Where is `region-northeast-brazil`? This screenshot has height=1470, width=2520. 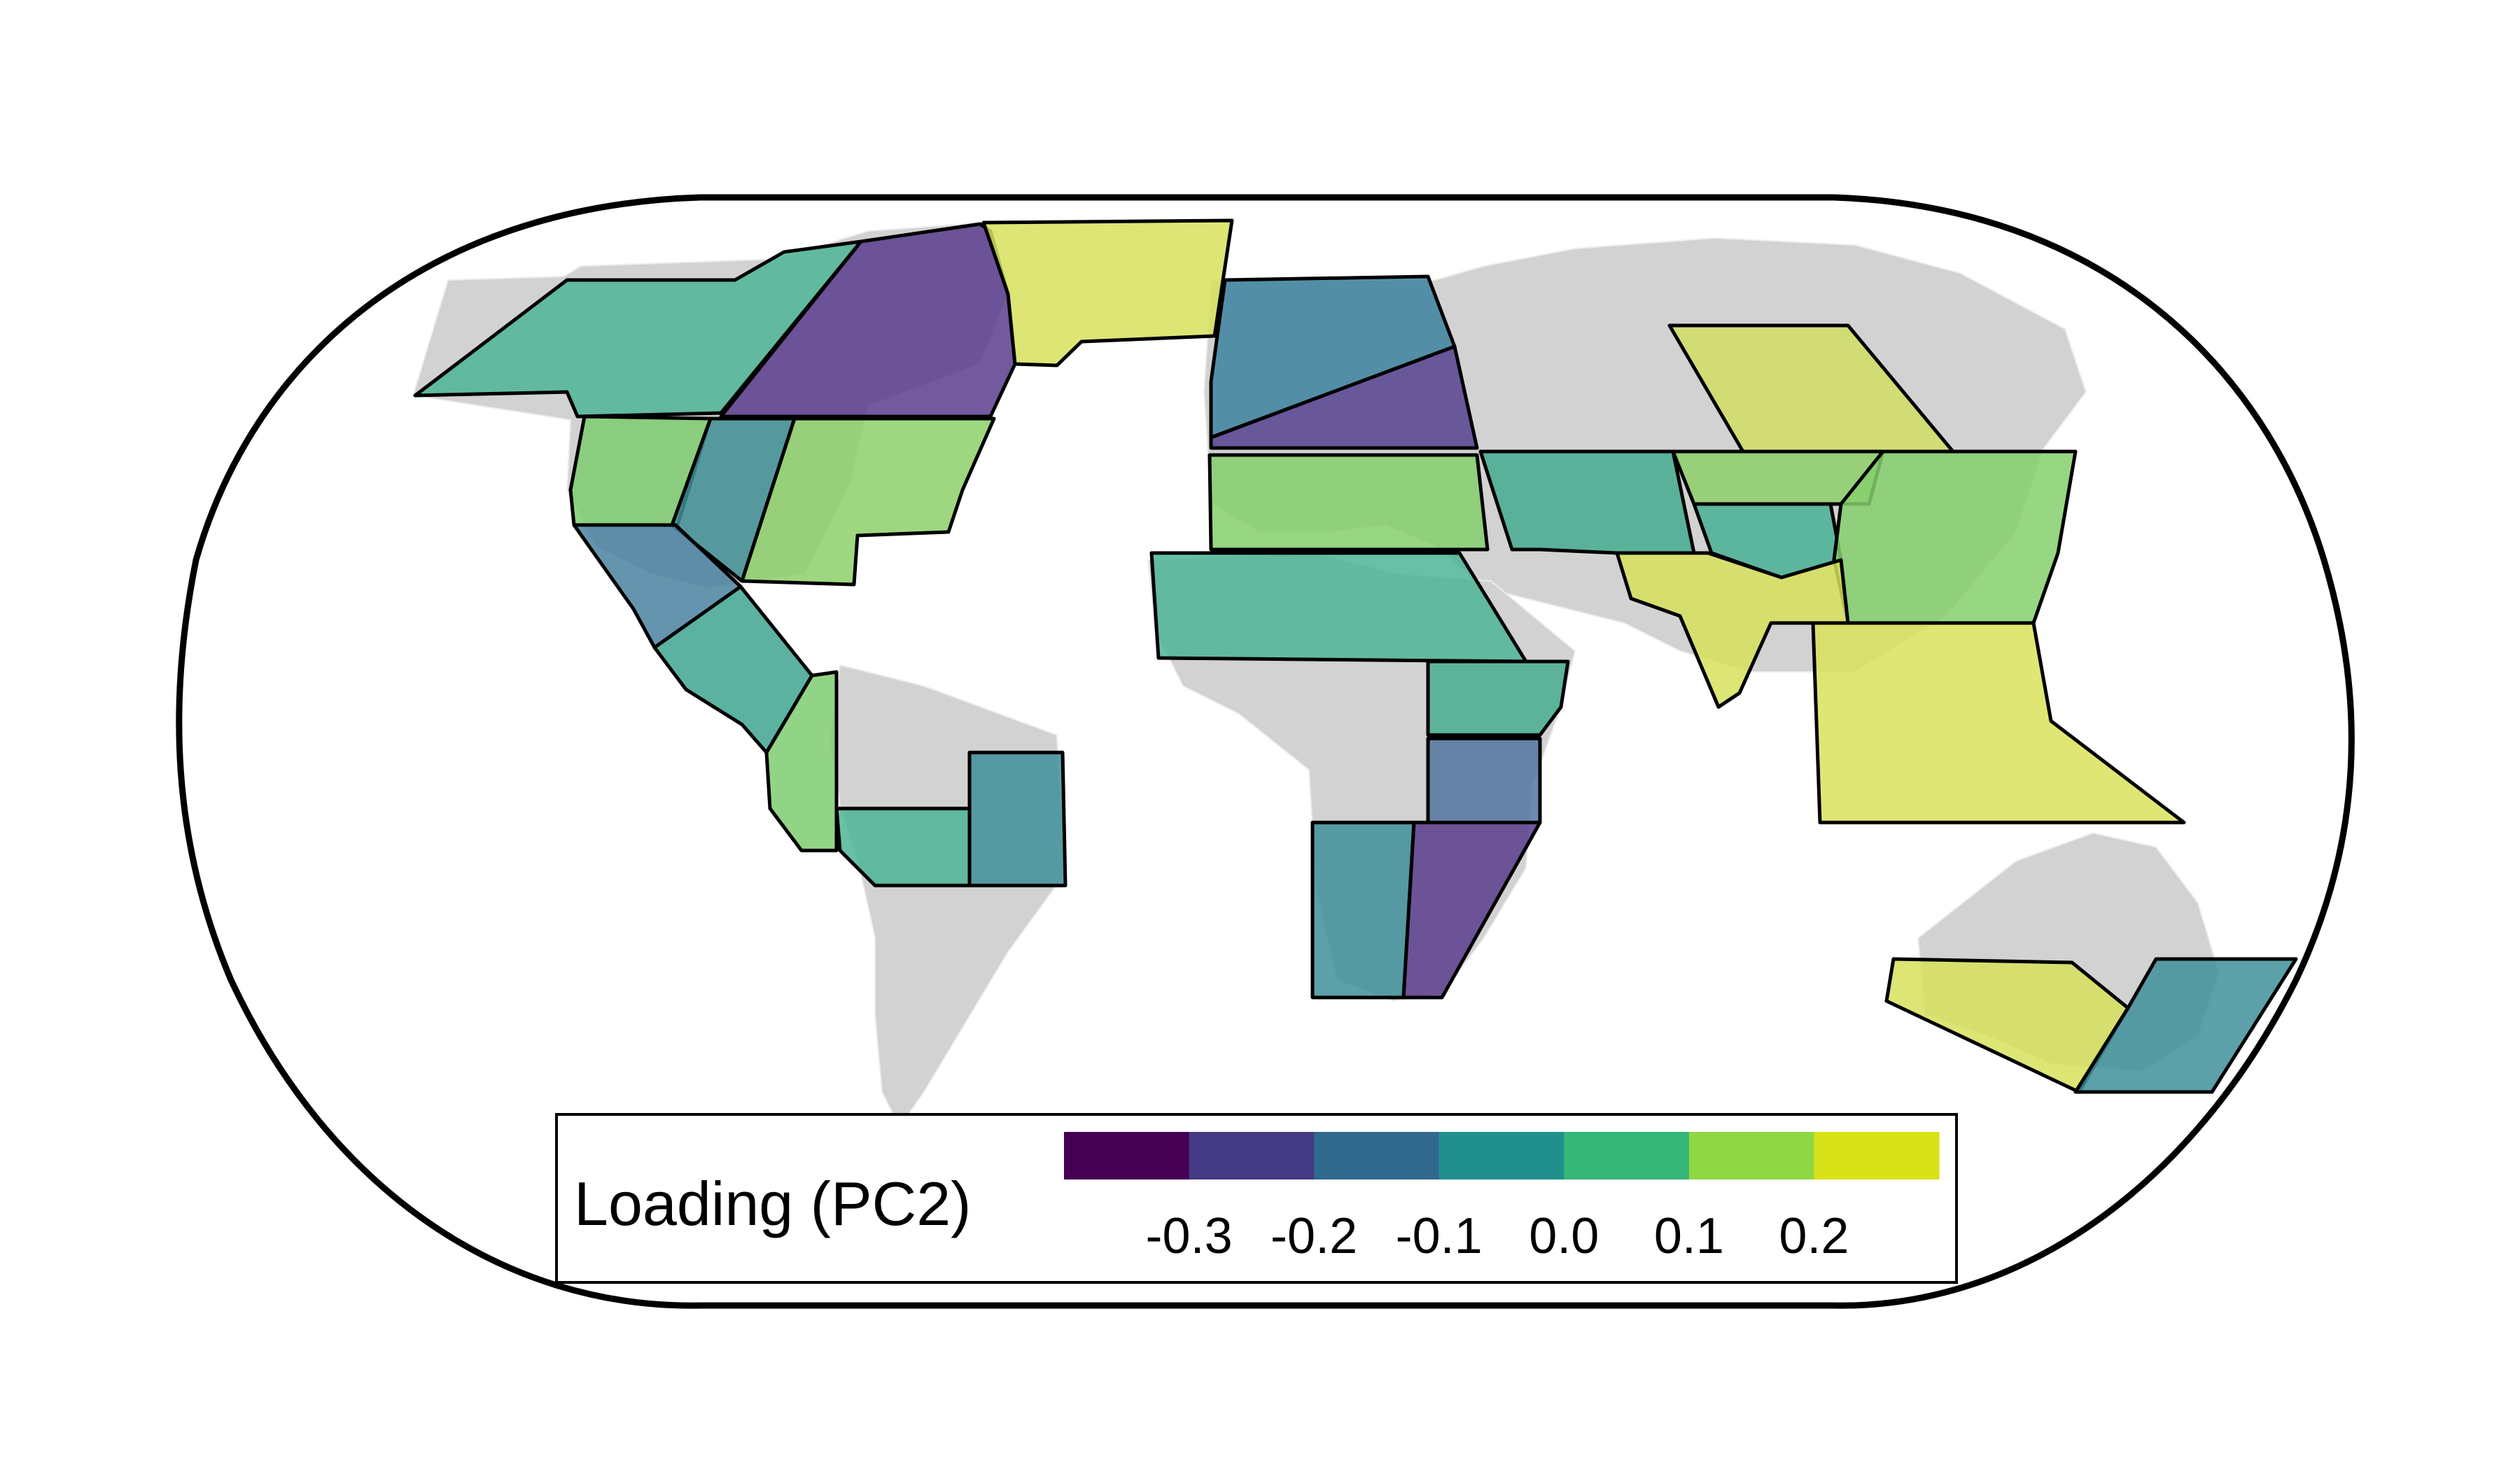 region-northeast-brazil is located at coordinates (1017, 819).